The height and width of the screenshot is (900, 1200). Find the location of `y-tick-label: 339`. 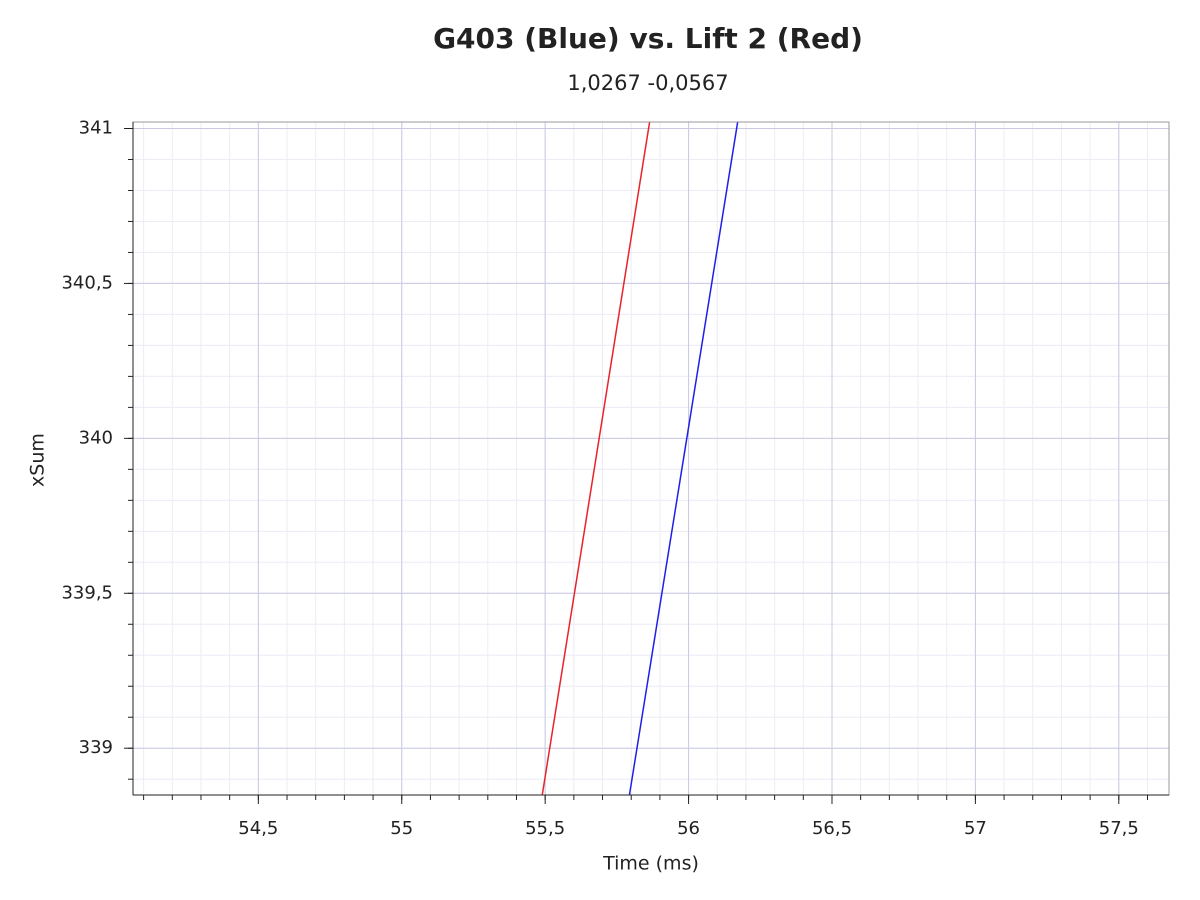

y-tick-label: 339 is located at coordinates (96, 747).